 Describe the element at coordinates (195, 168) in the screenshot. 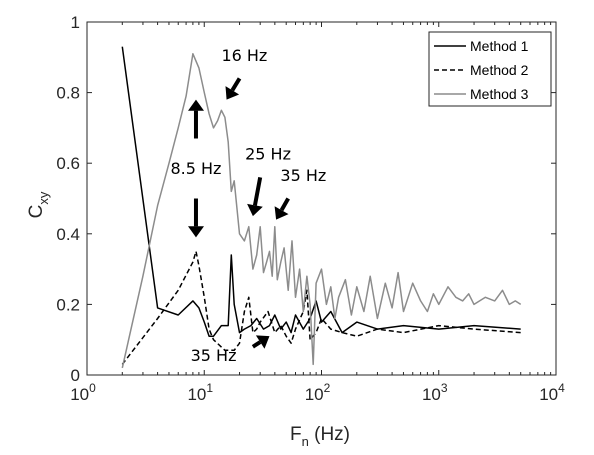

I see `annotation-label: 8.5 Hz` at that location.